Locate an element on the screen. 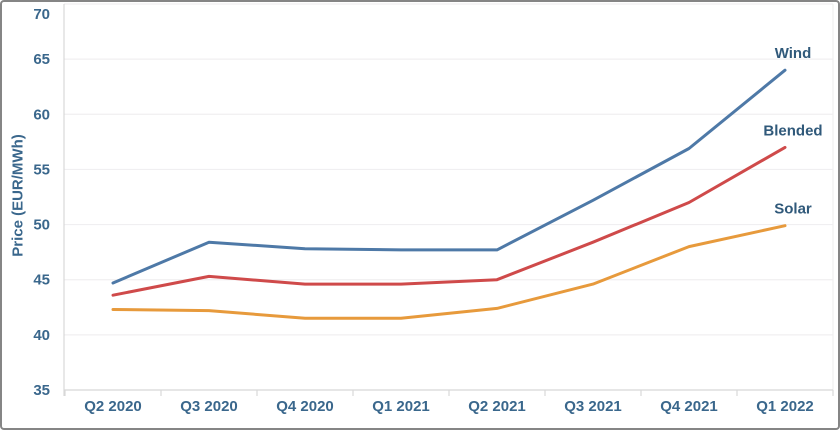 This screenshot has width=840, height=430. x-tick-label: Q1 2022 is located at coordinates (785, 406).